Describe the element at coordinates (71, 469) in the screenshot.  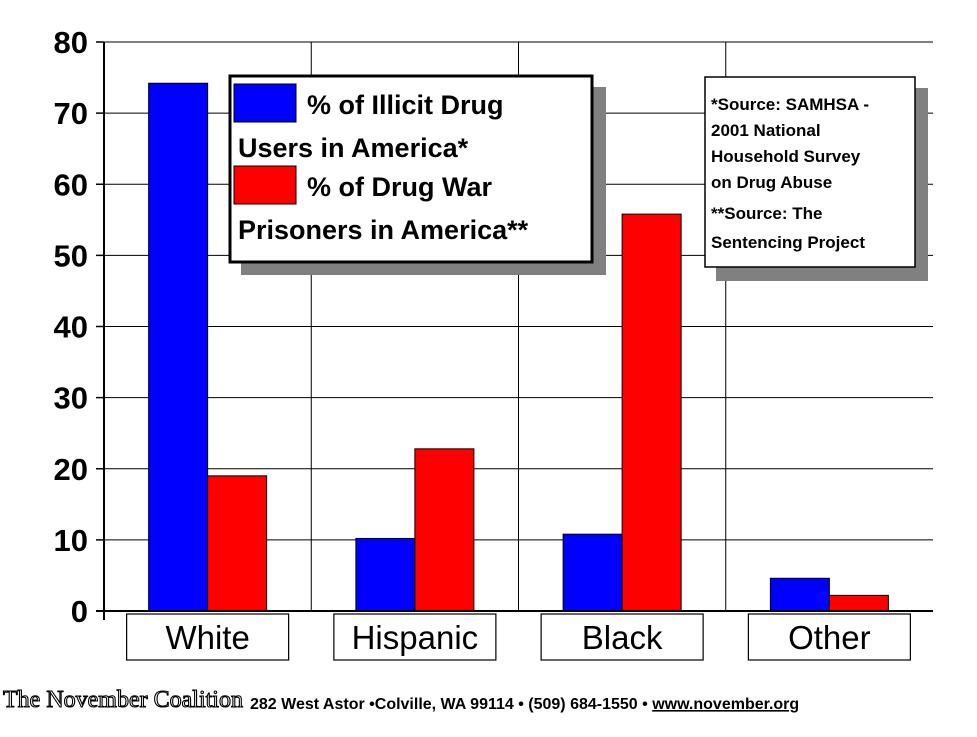
I see `y-tick-label: 20` at that location.